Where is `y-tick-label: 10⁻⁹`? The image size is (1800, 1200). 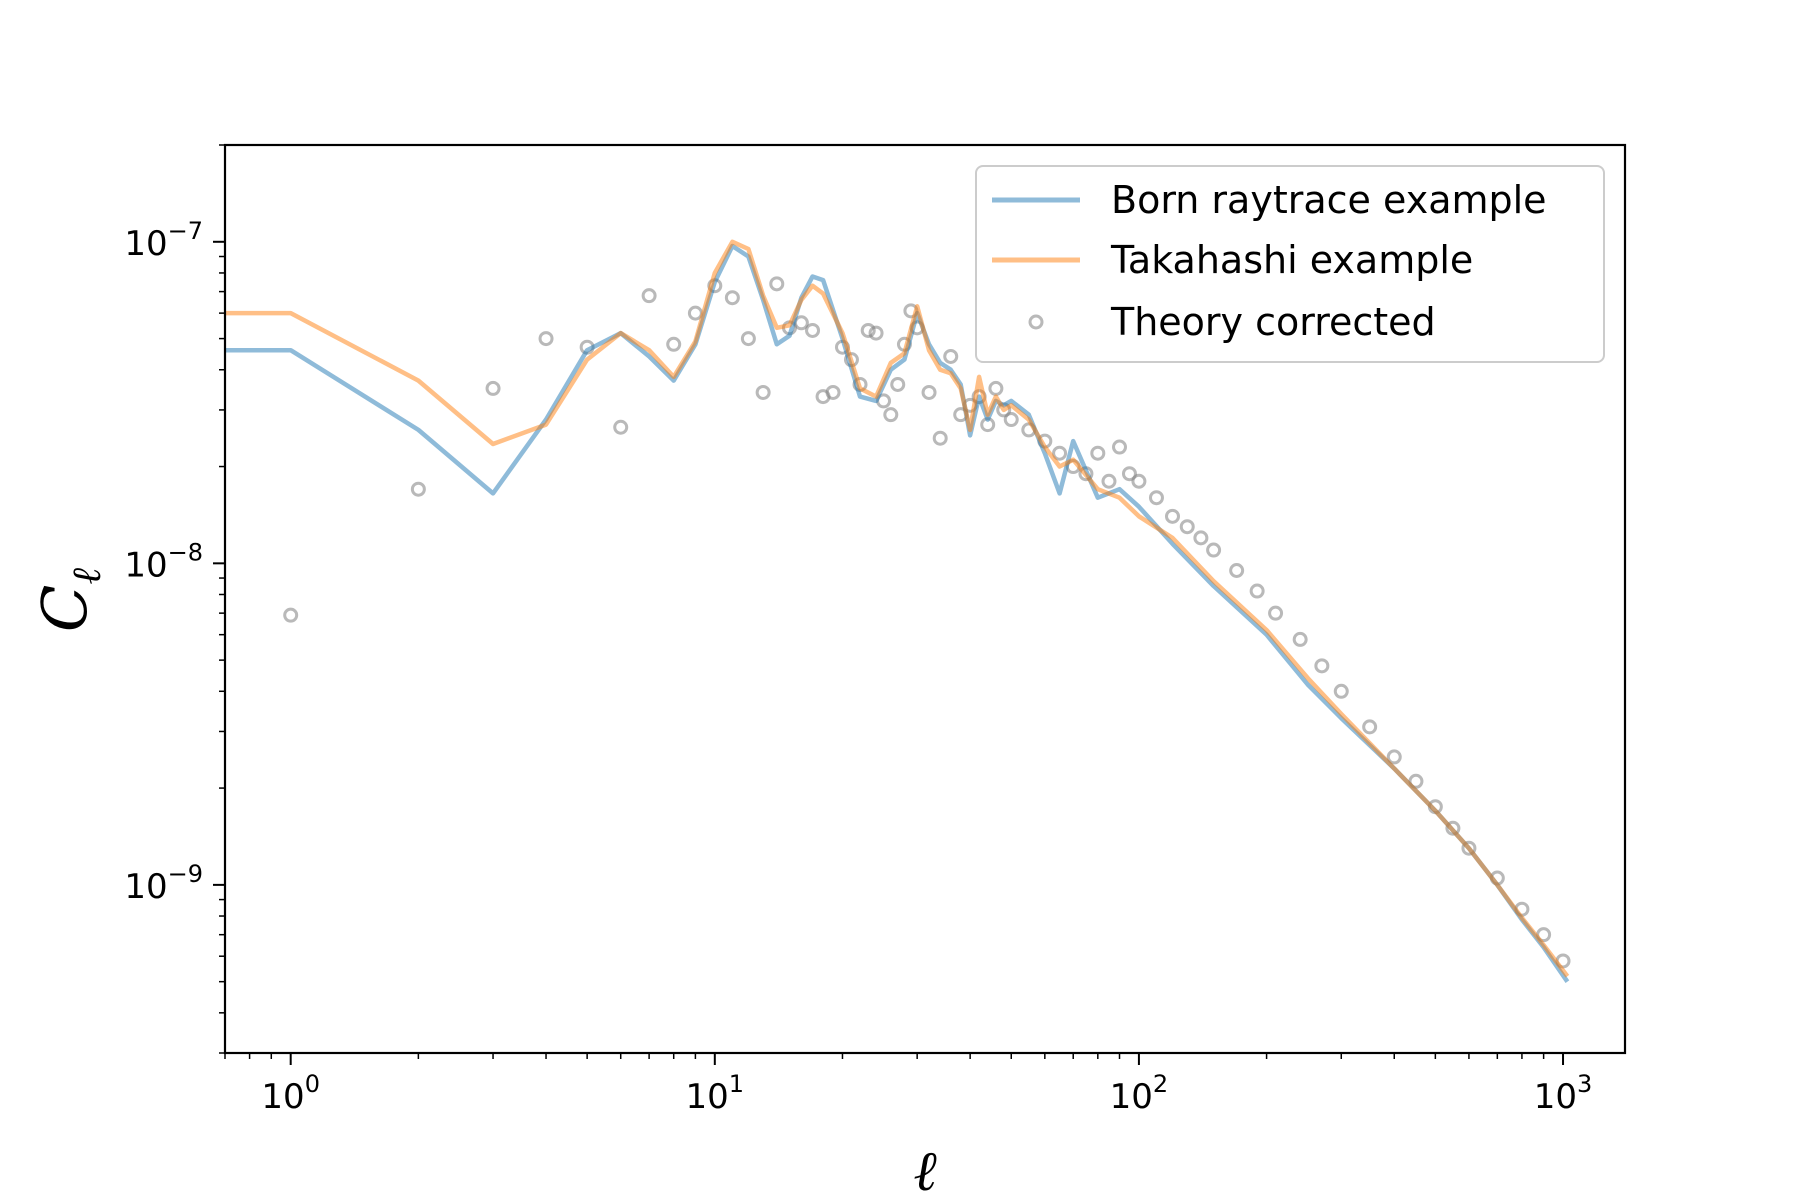
y-tick-label: 10⁻⁹ is located at coordinates (163, 883).